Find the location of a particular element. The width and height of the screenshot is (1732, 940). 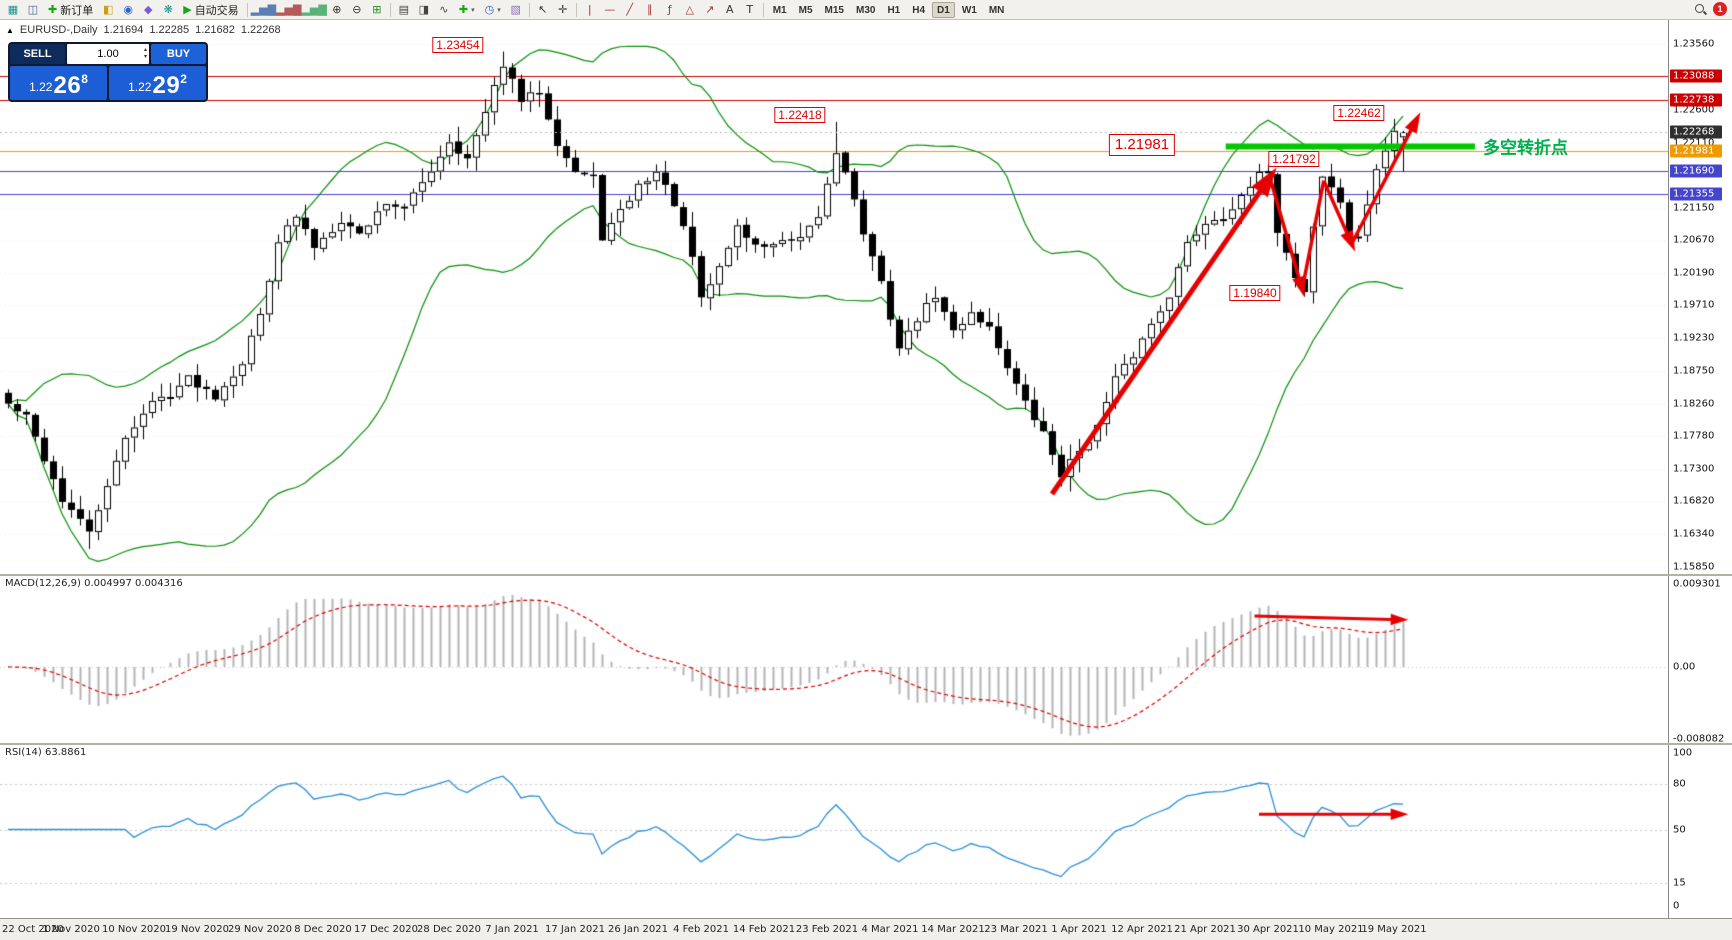

candlestick-chart-icon: ◨ is located at coordinates (424, 9).